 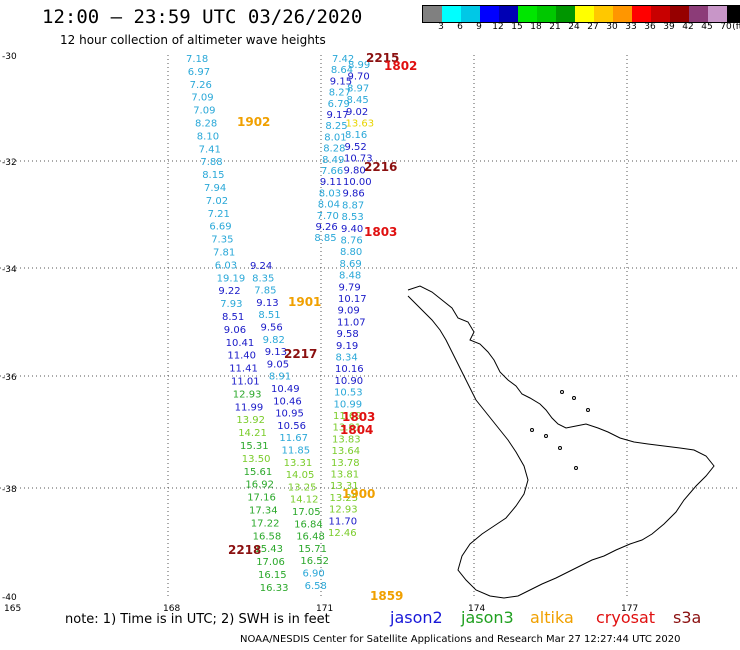 What do you see at coordinates (261, 498) in the screenshot?
I see `wave-height-value: 17.16` at bounding box center [261, 498].